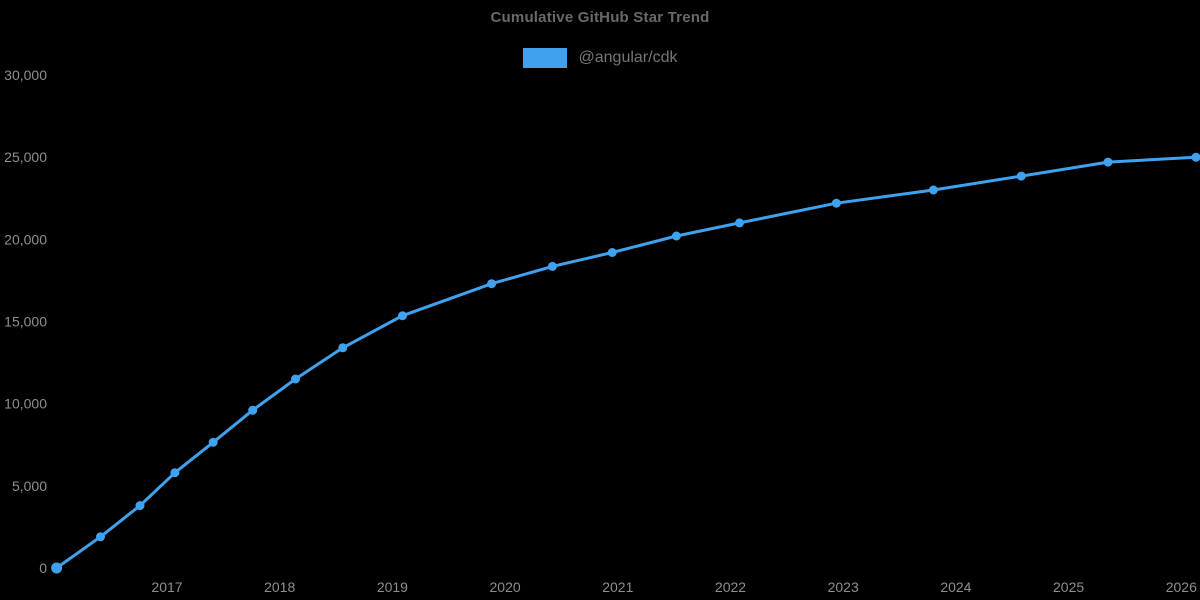 This screenshot has height=600, width=1200. Describe the element at coordinates (29, 486) in the screenshot. I see `y-axis-tick-label: 5,000` at that location.